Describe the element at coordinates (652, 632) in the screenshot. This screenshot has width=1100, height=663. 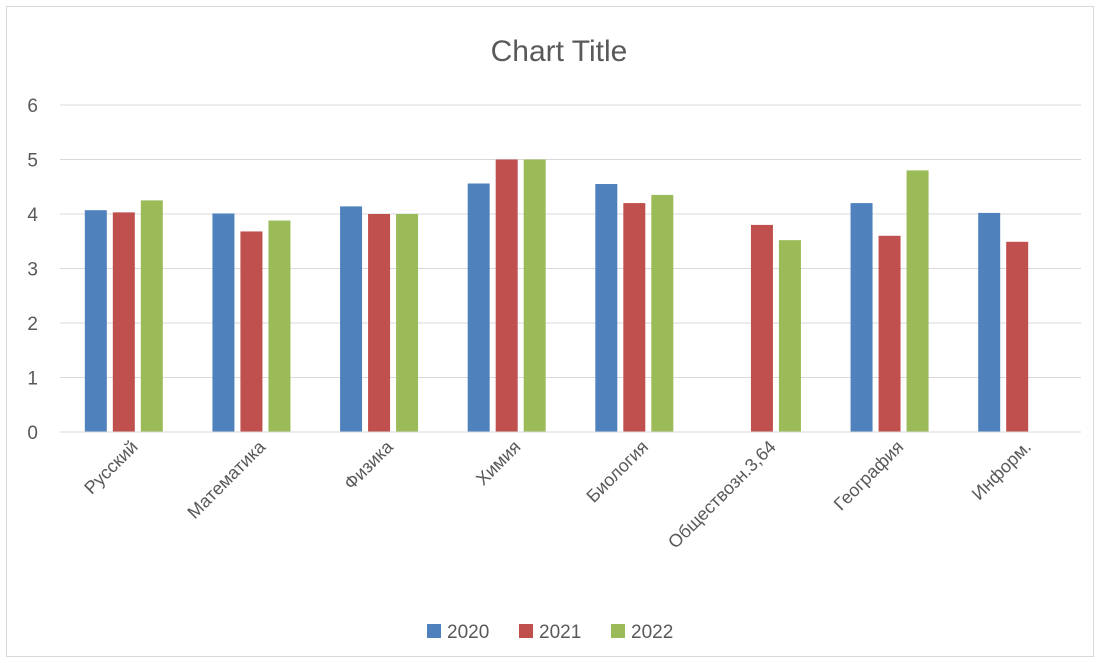
I see `legend-label: 2022` at that location.